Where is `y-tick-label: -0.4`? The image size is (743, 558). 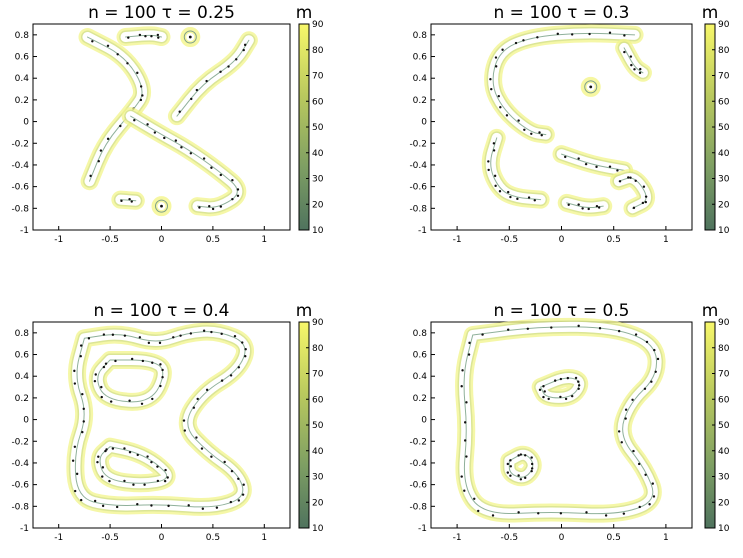 y-tick-label: -0.4 is located at coordinates (20, 166).